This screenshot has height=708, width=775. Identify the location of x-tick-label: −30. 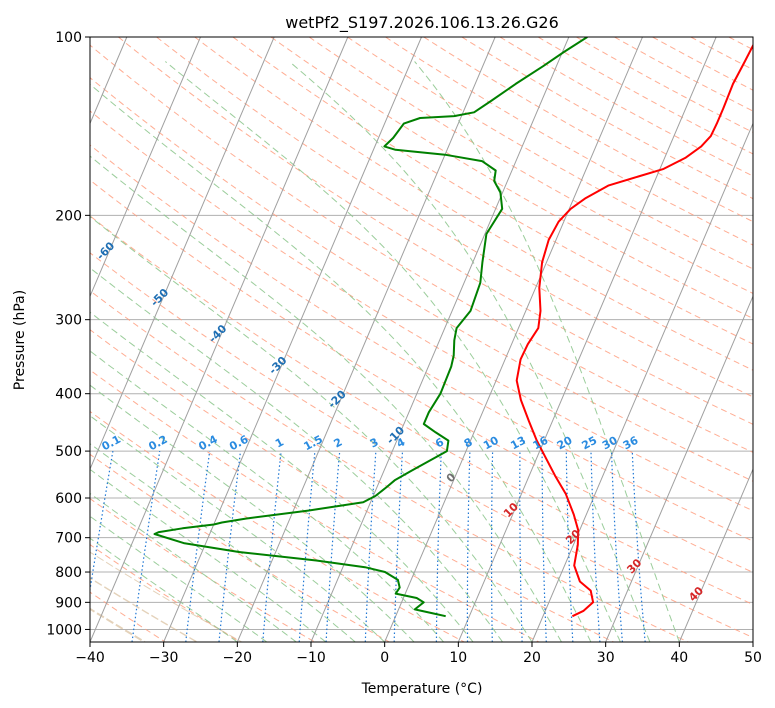
(164, 658).